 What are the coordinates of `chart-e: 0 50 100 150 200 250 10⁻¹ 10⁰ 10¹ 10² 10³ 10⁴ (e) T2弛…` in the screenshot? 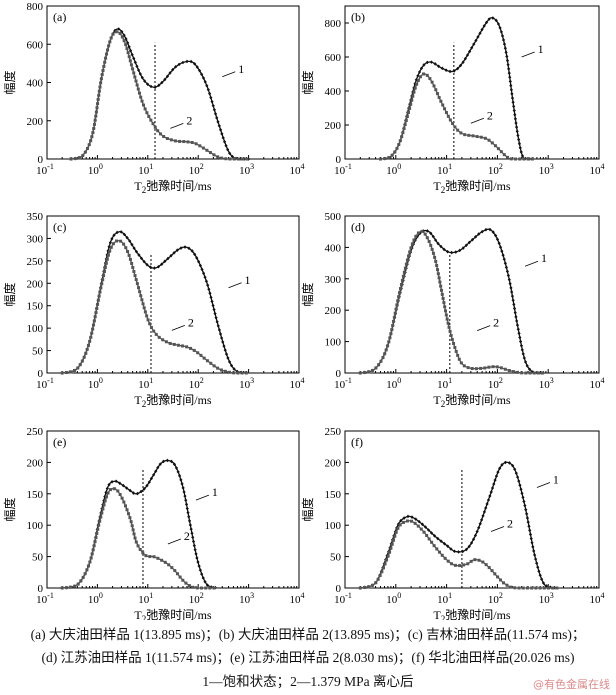 It's located at (153, 523).